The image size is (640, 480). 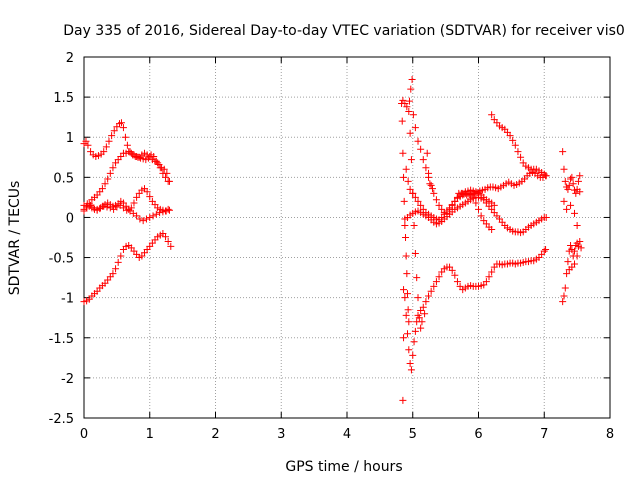 What do you see at coordinates (413, 434) in the screenshot?
I see `x-tick-label: 5` at bounding box center [413, 434].